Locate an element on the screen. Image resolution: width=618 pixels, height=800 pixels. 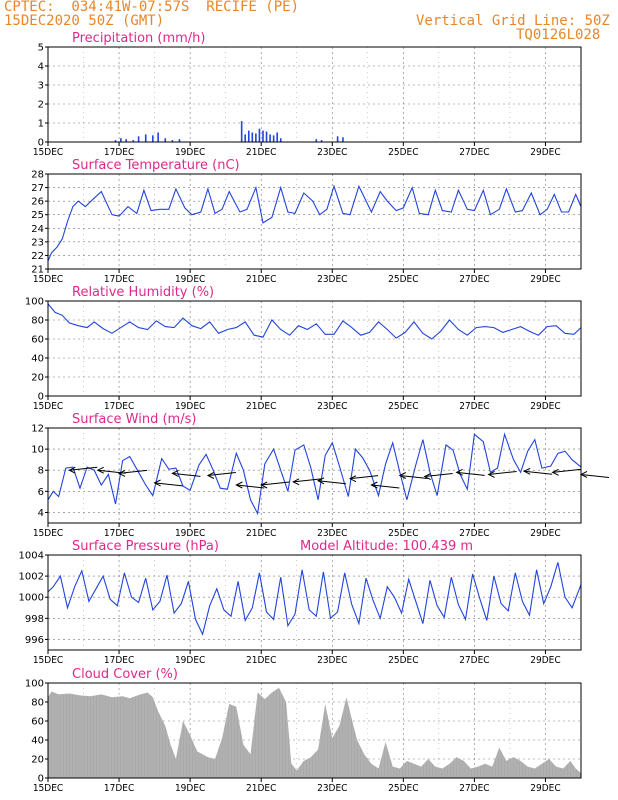
y-tick-label: 8 is located at coordinates (41, 471).